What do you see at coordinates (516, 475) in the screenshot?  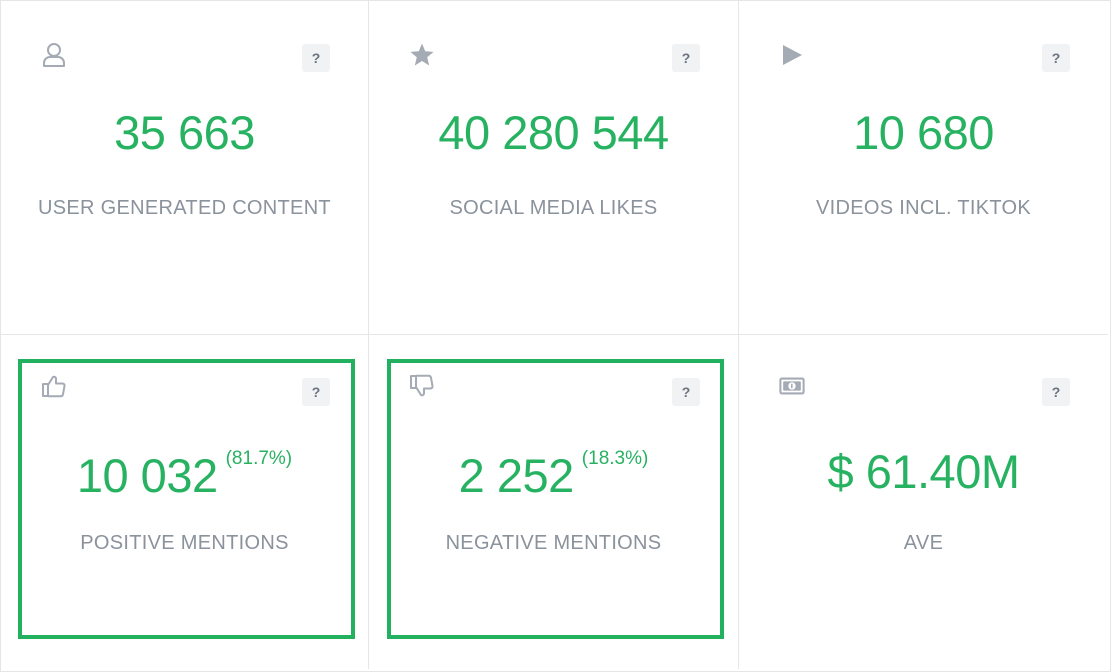 I see `metric-value: 2 252` at bounding box center [516, 475].